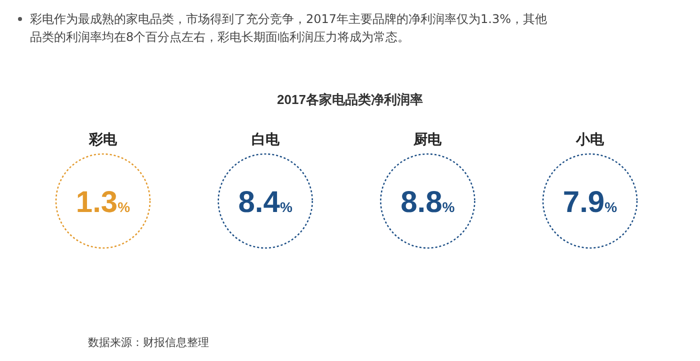 The height and width of the screenshot is (361, 700). What do you see at coordinates (103, 202) in the screenshot?
I see `data-label: 1.3%` at bounding box center [103, 202].